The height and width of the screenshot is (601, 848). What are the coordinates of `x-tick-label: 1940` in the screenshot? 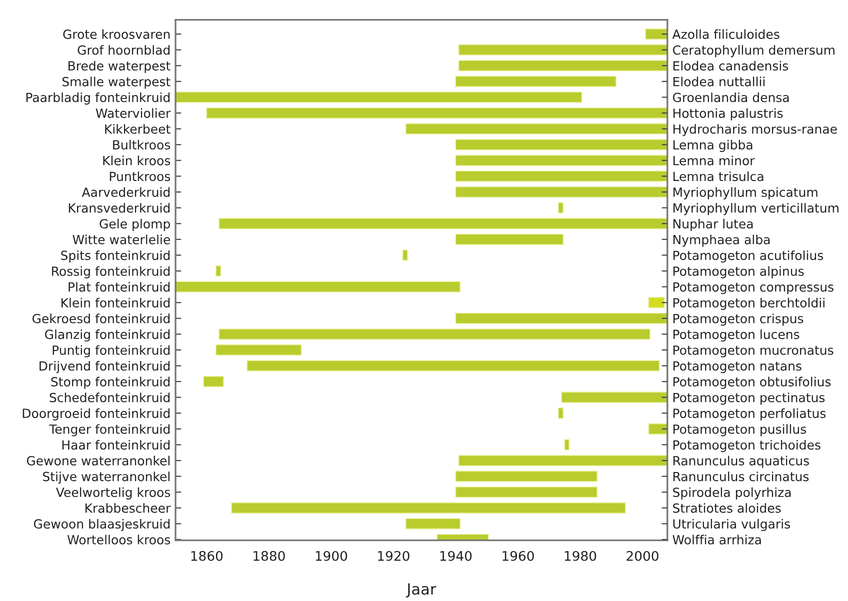 It's located at (456, 555).